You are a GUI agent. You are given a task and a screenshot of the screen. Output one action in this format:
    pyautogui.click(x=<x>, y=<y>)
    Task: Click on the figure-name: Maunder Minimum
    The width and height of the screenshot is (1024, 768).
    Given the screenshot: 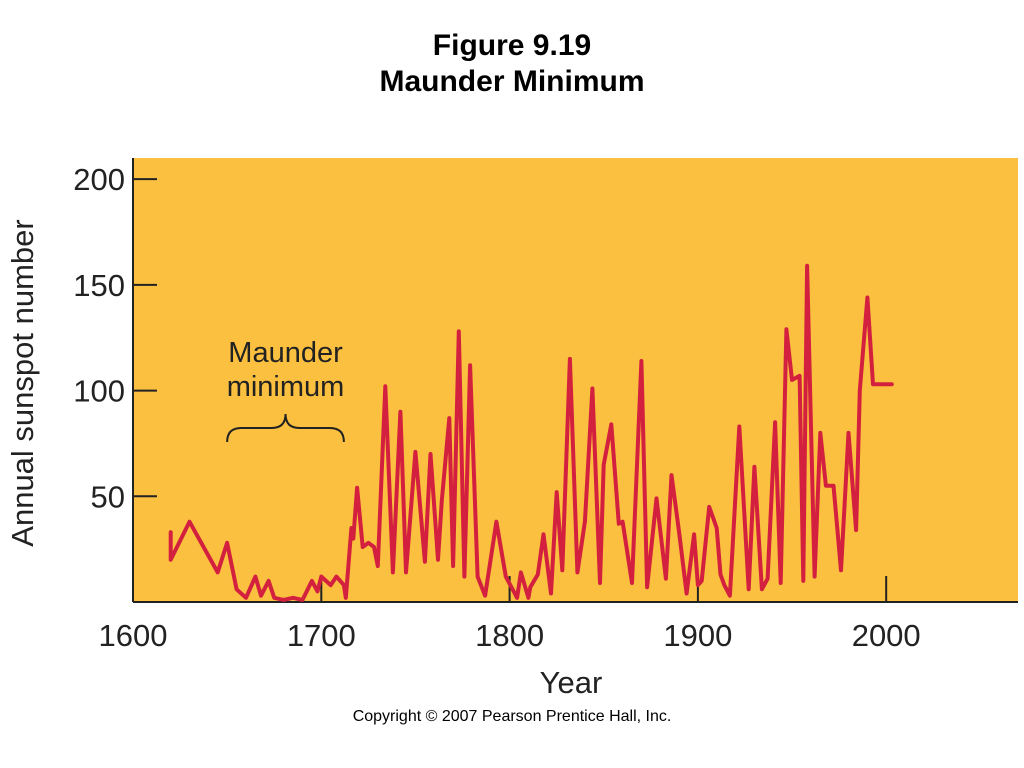 What is the action you would take?
    pyautogui.click(x=512, y=81)
    